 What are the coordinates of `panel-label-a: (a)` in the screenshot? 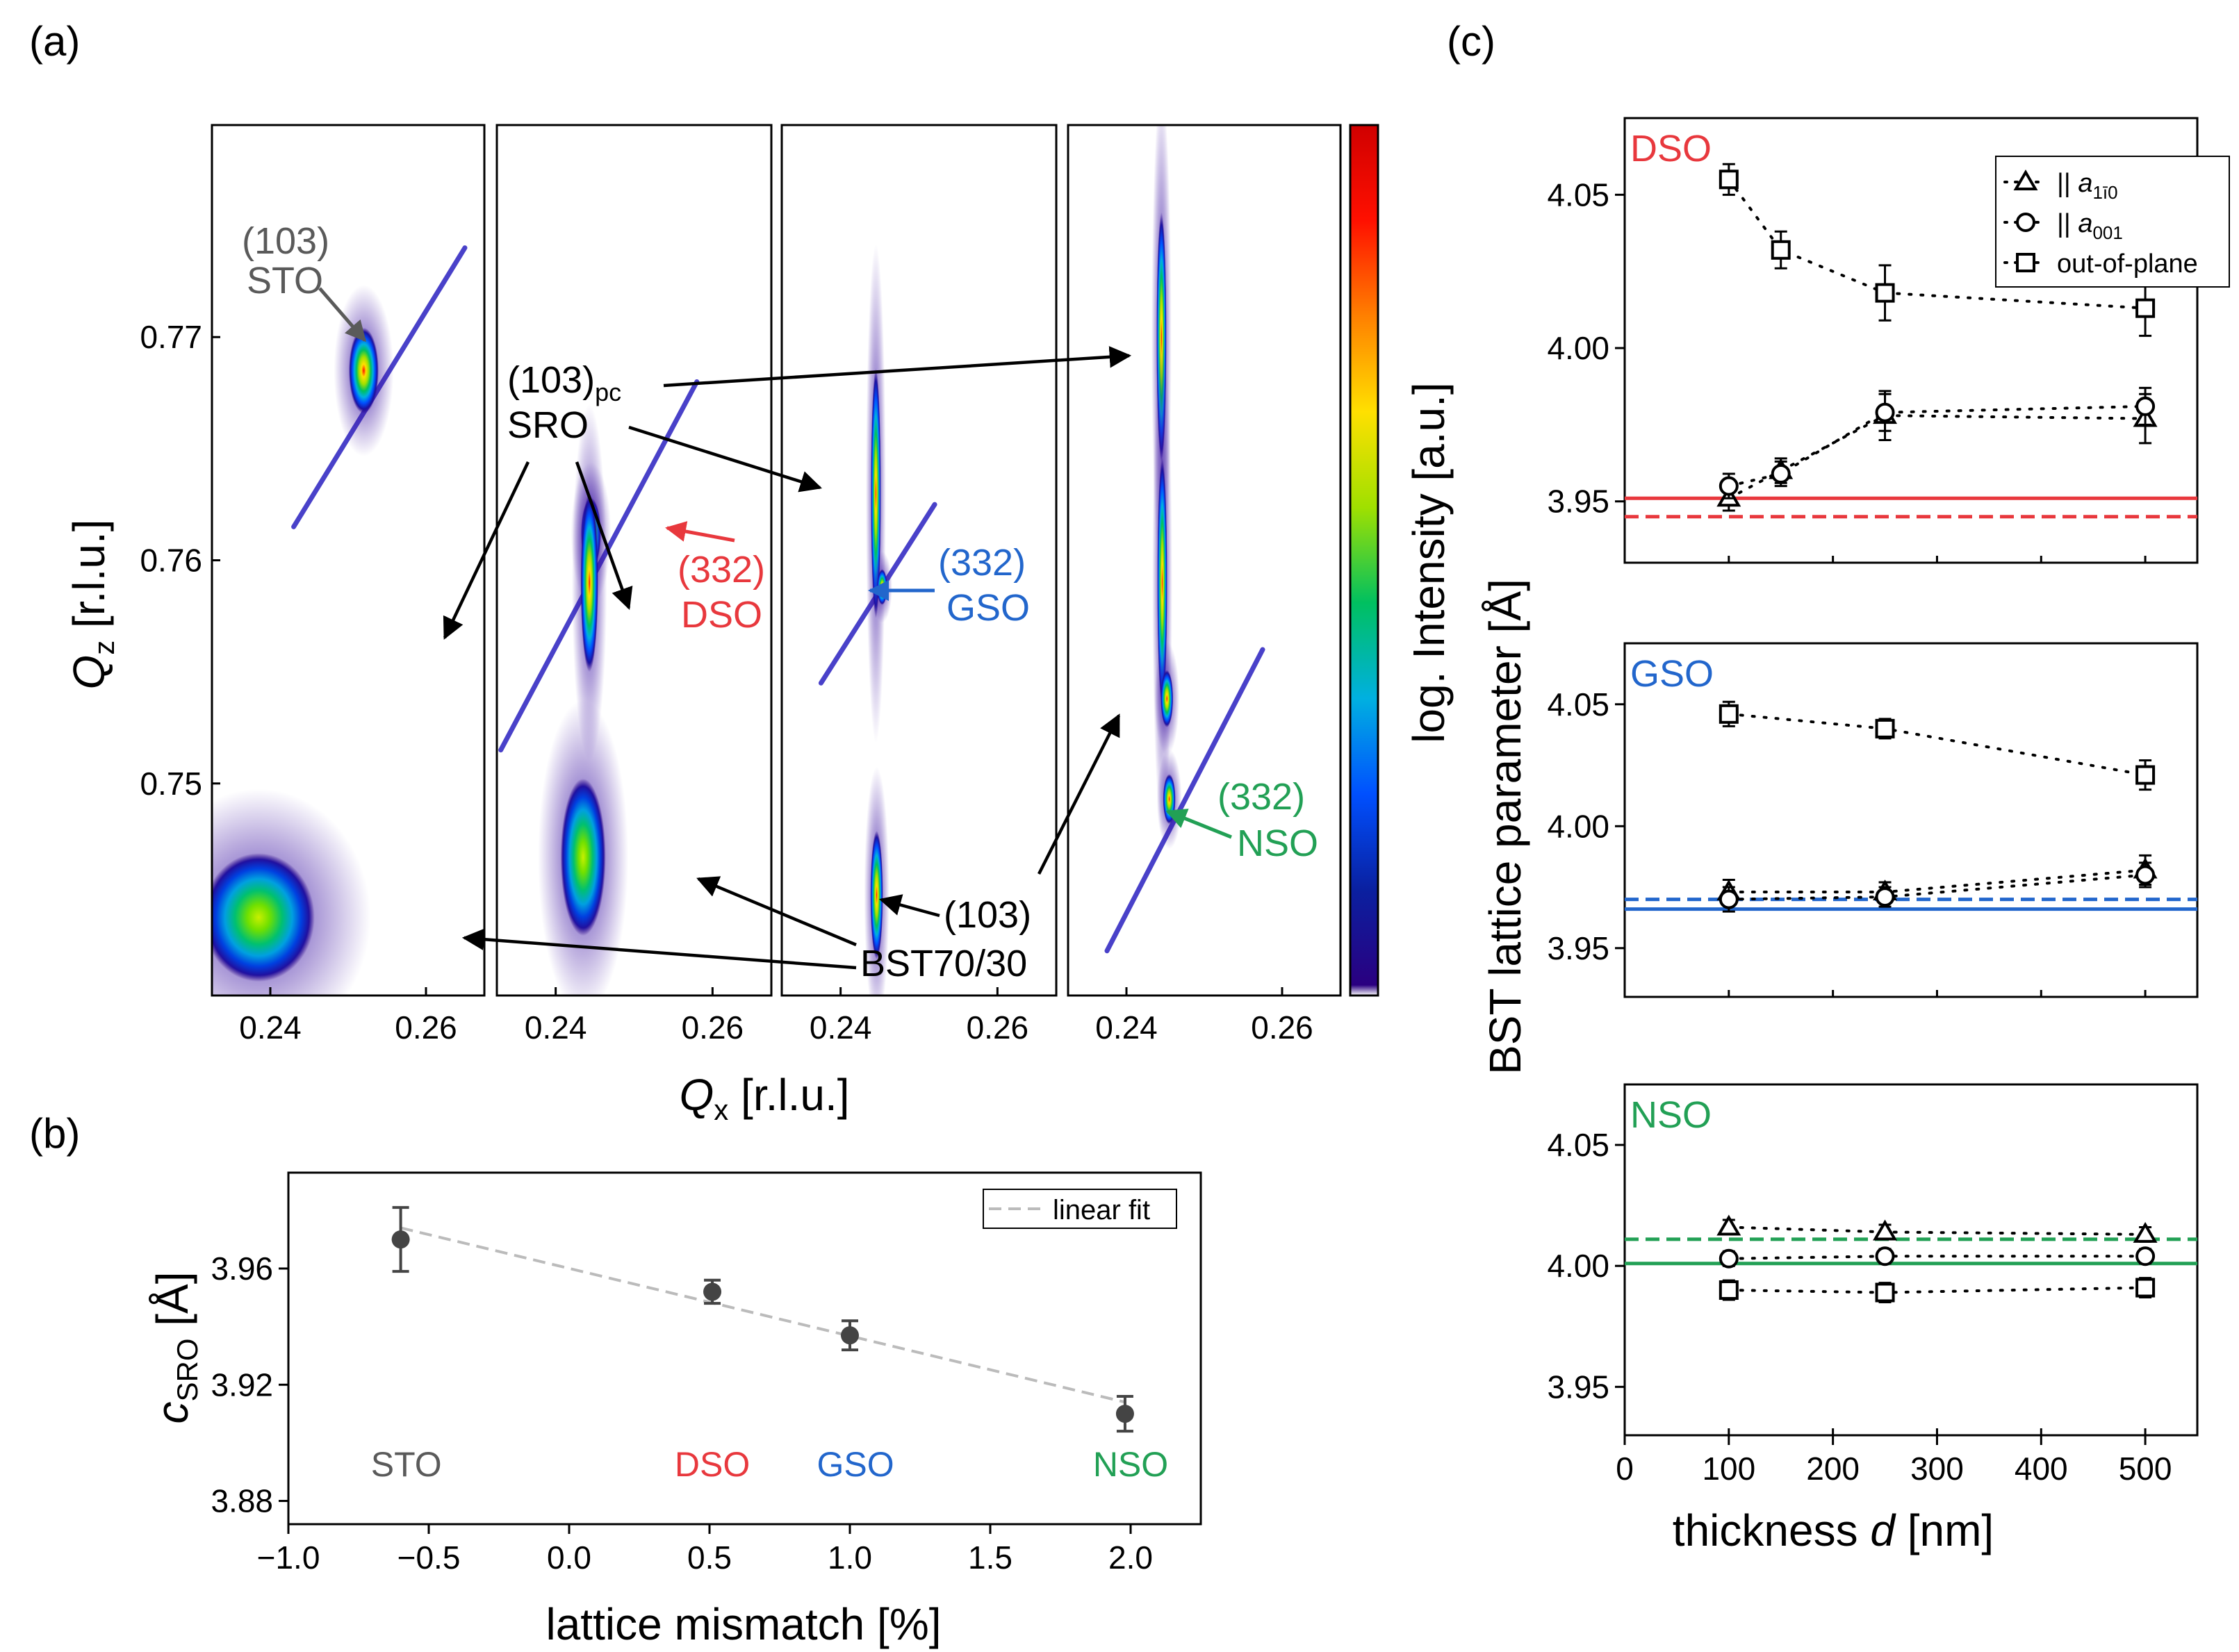 It's located at (55, 41).